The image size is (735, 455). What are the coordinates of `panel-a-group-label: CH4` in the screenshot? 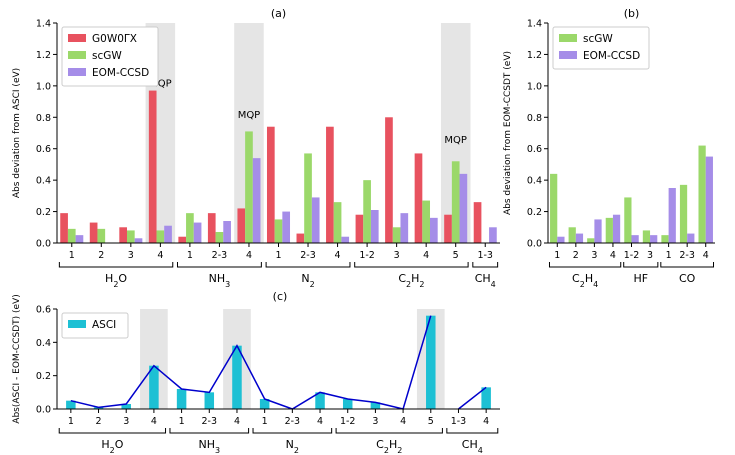 It's located at (485, 280).